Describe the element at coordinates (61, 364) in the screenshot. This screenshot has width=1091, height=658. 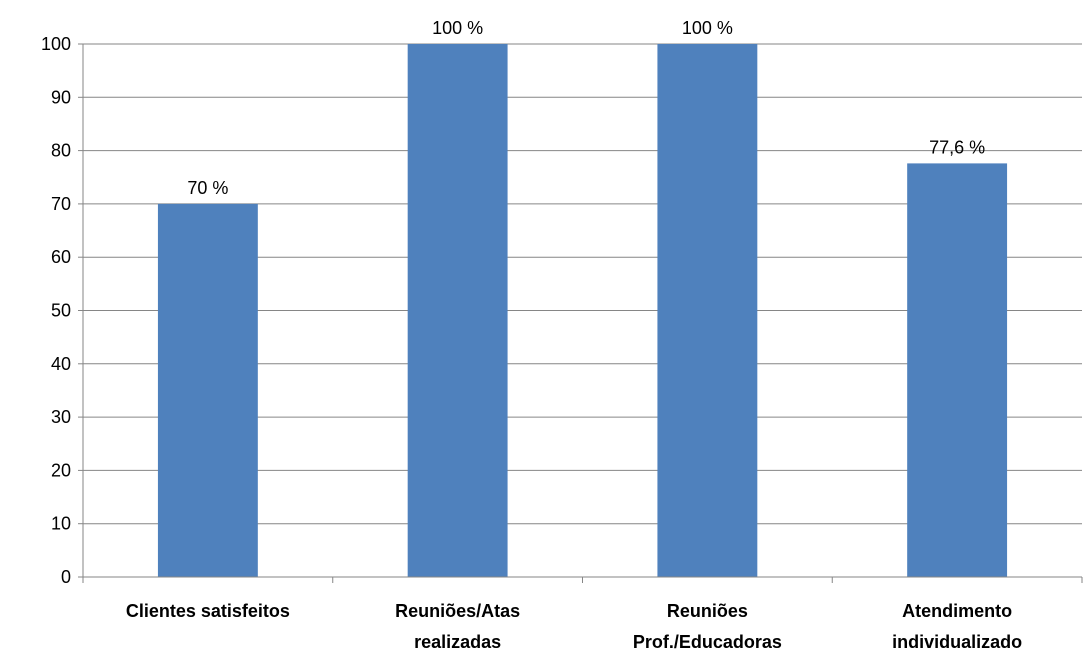
I see `y-tick-label: 40` at that location.